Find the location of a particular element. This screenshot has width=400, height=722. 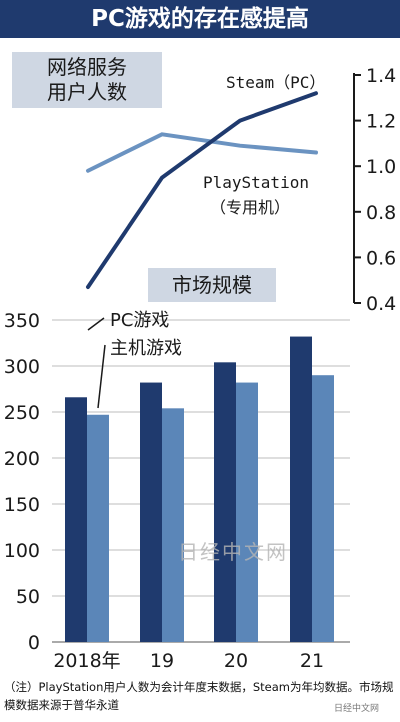

line-chart-title-line2: 用户人数 is located at coordinates (87, 92).